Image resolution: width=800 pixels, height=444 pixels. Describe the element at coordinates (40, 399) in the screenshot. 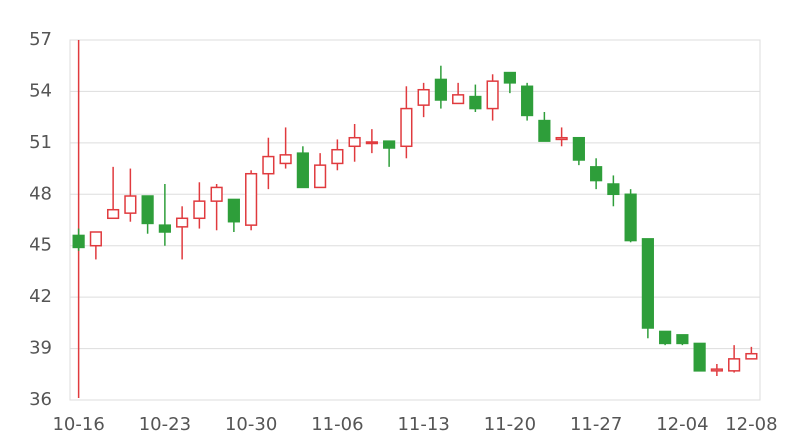

I see `y-tick-label: 36` at that location.